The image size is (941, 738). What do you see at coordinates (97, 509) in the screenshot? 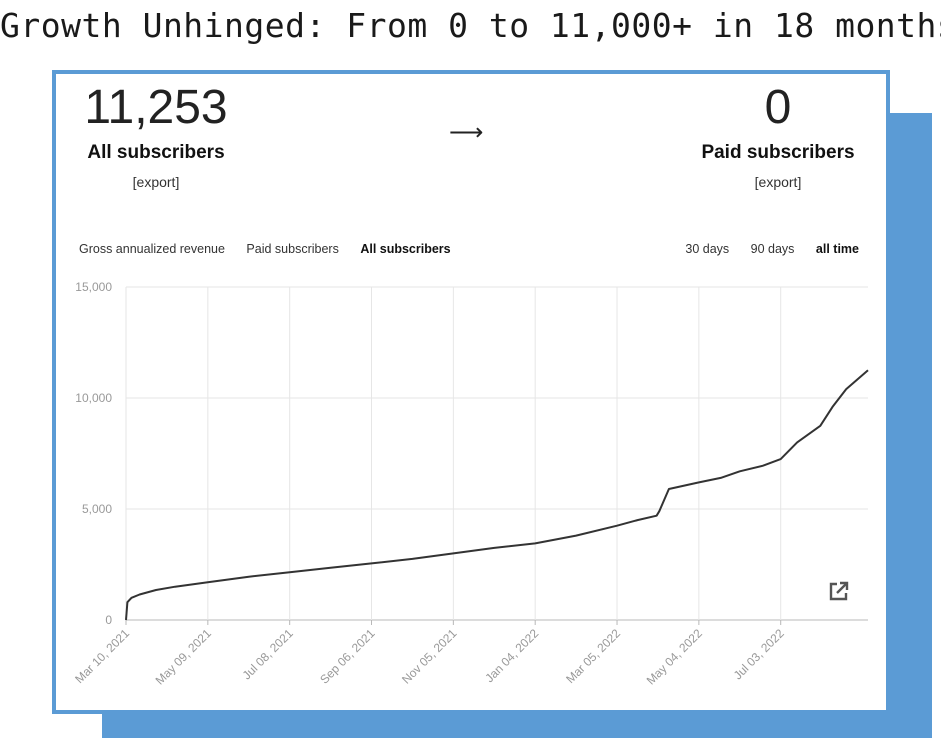
I see `y-tick-label: 5,000` at bounding box center [97, 509].